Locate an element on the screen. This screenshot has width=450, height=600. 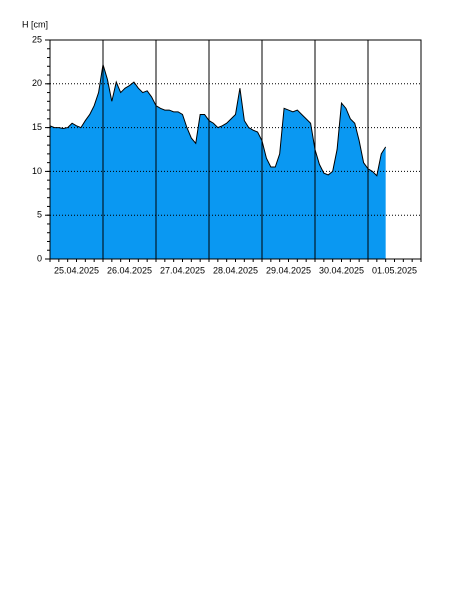
y-tick-label: 10 is located at coordinates (37, 171).